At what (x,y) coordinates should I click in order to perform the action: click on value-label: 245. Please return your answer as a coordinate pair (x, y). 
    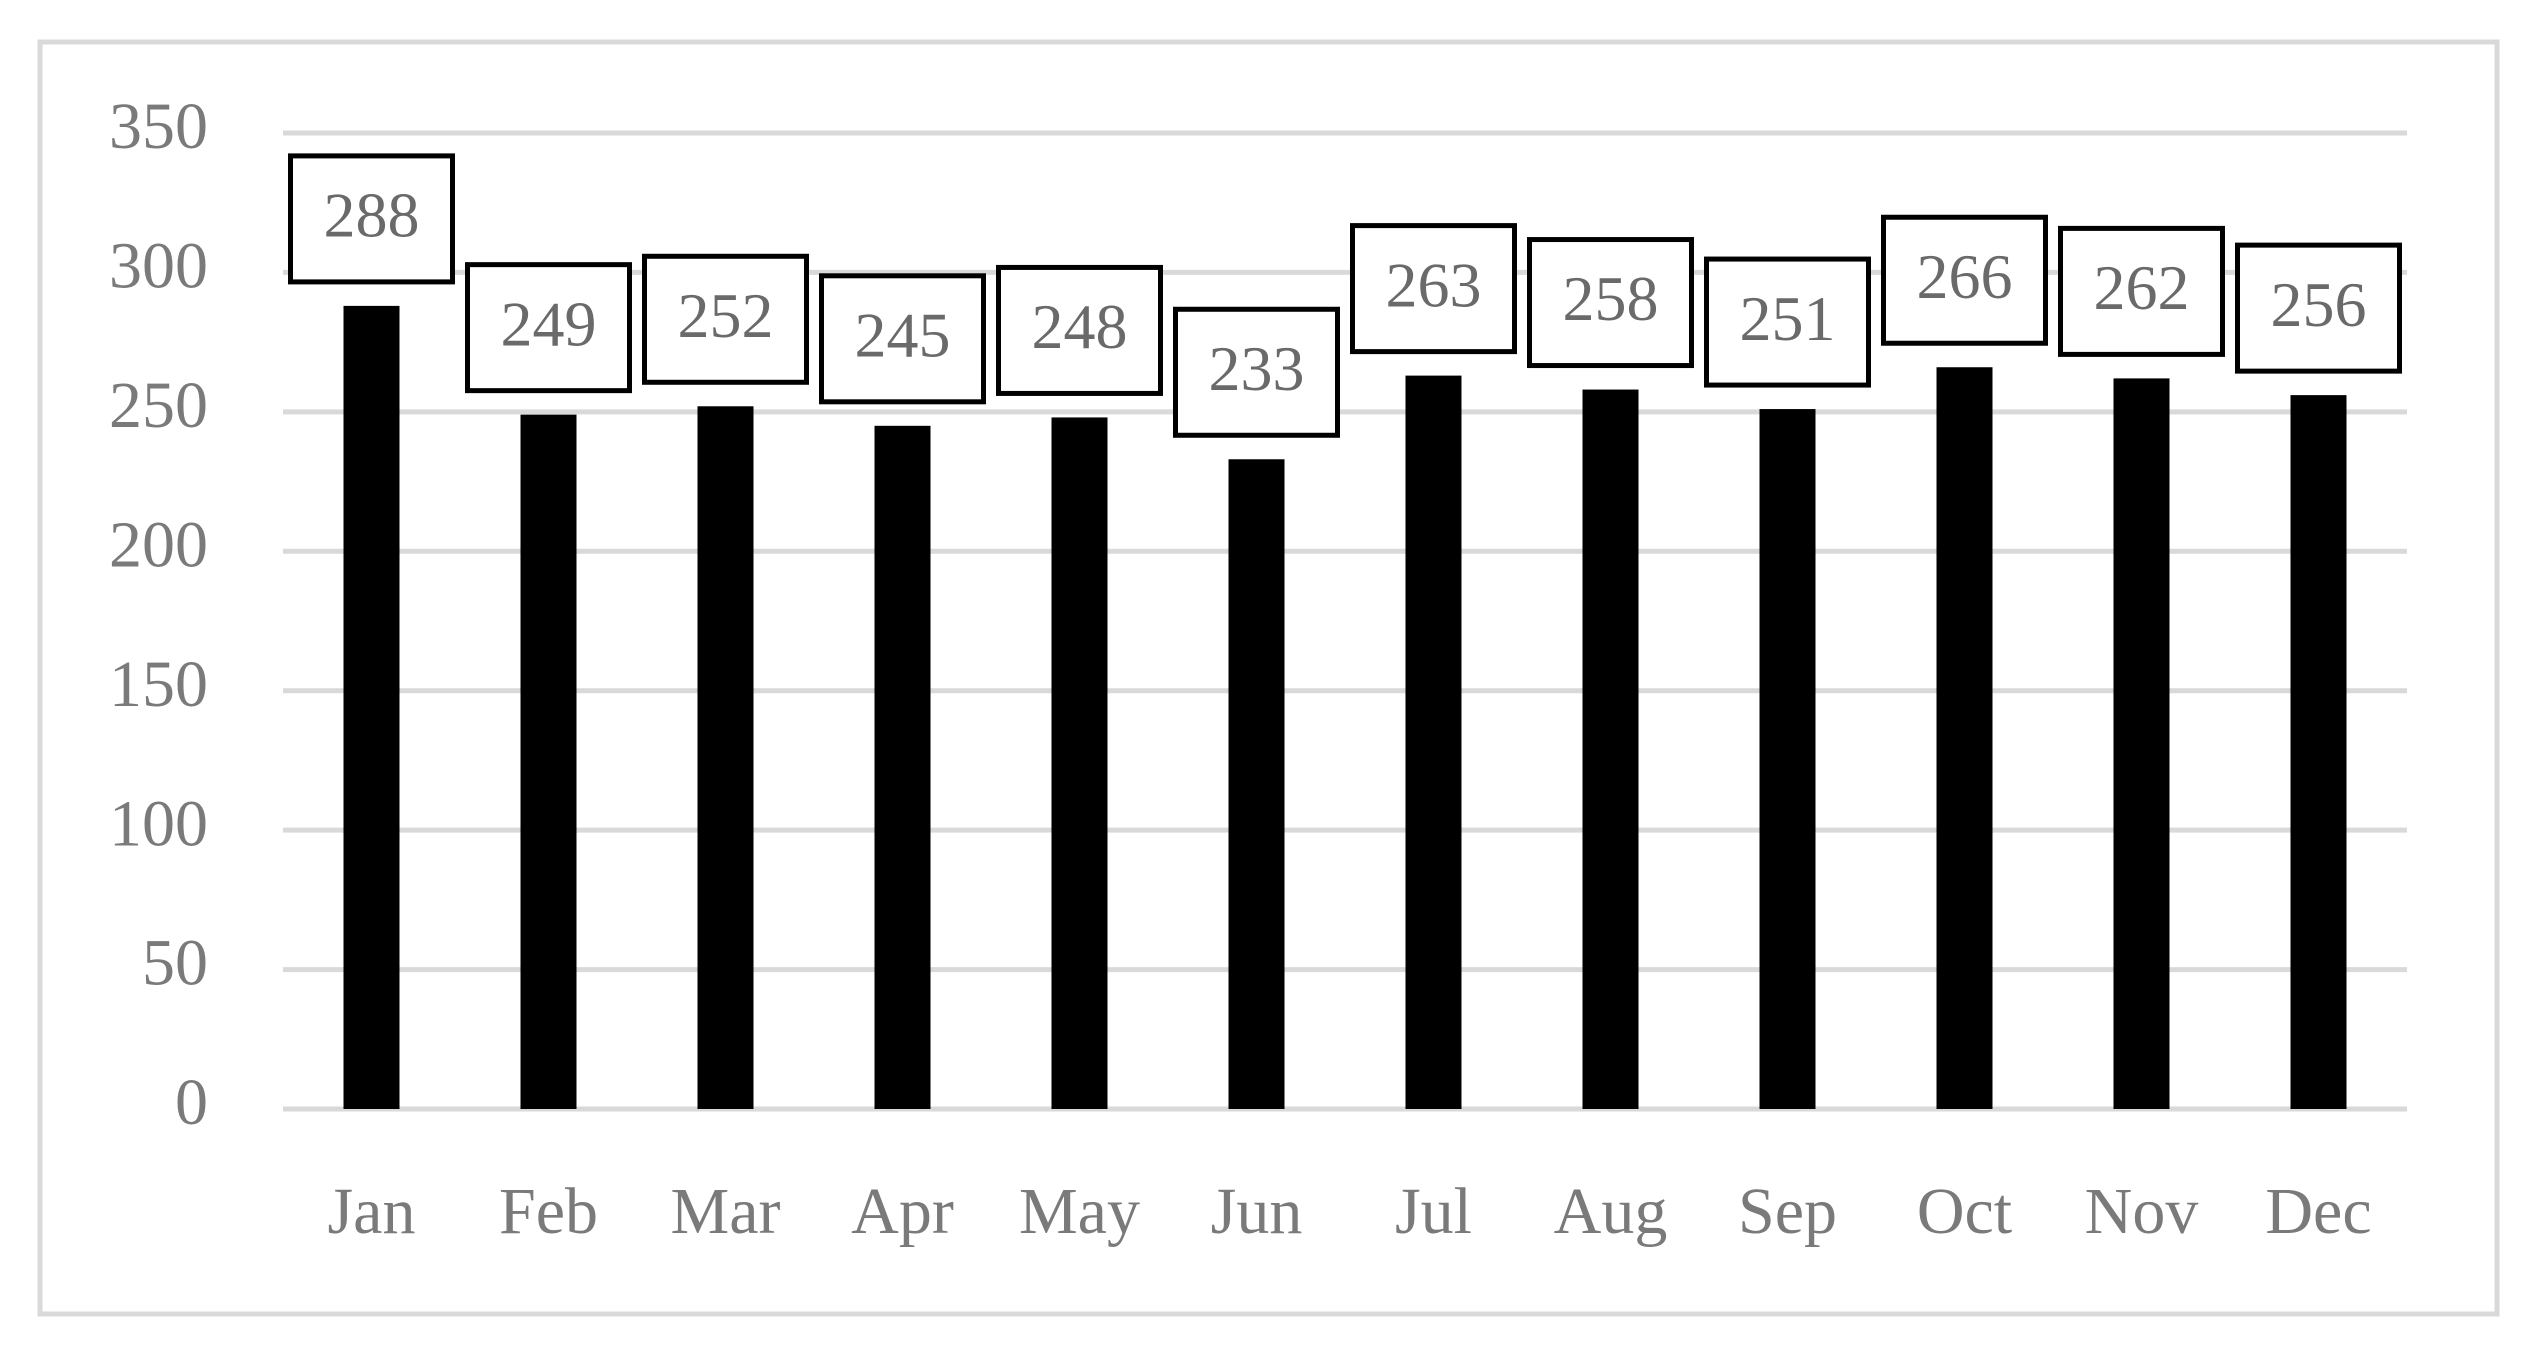
    Looking at the image, I should click on (903, 334).